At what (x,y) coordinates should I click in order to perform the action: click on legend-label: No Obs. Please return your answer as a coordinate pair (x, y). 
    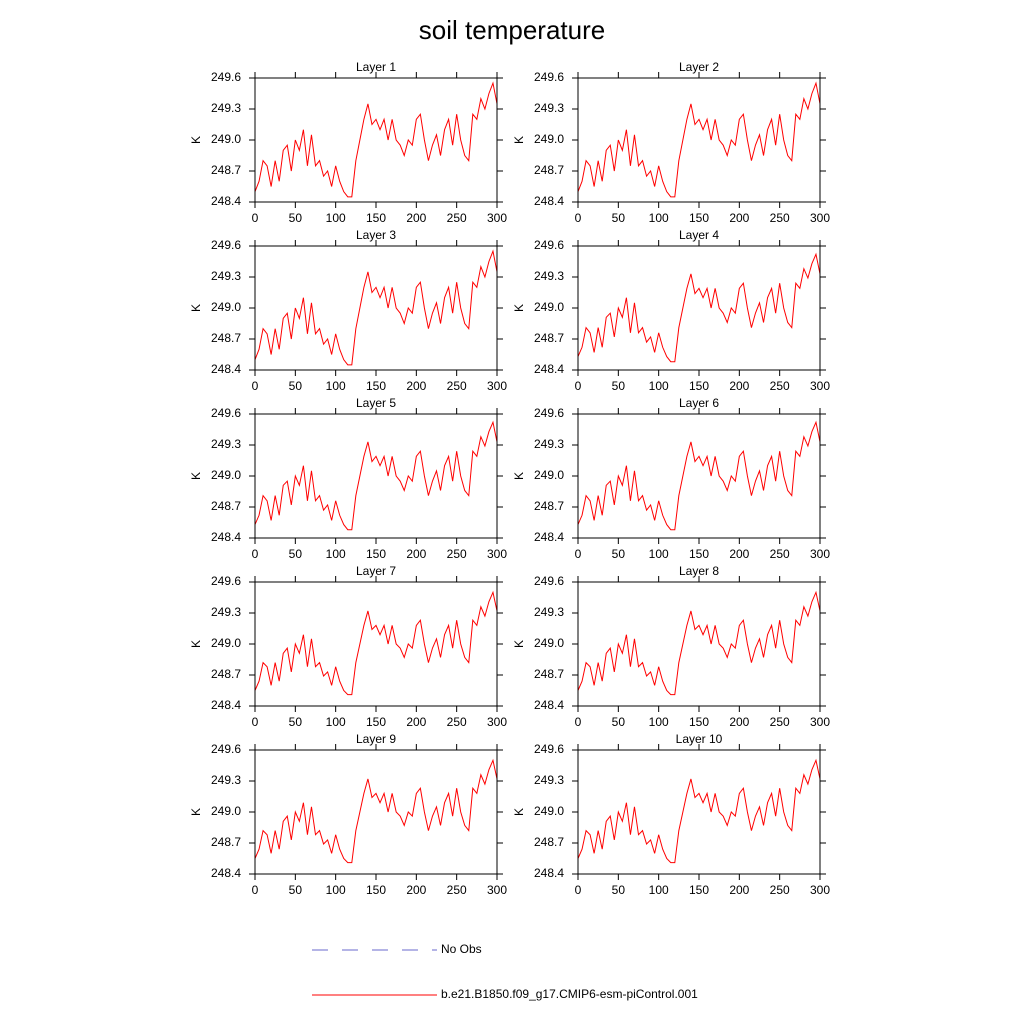
    Looking at the image, I should click on (461, 949).